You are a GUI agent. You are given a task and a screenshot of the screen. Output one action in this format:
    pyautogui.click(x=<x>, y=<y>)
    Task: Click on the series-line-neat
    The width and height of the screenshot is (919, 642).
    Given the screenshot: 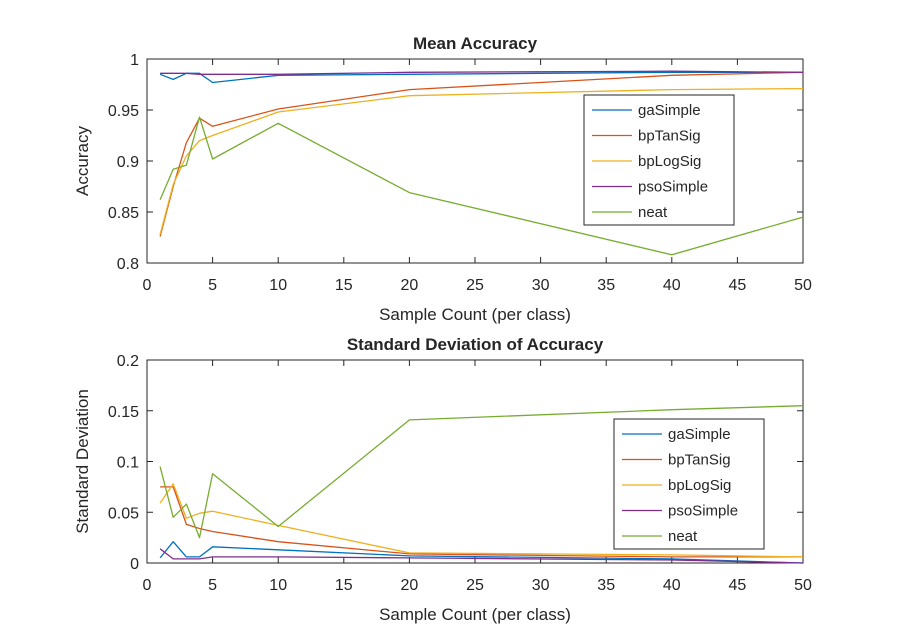 What is the action you would take?
    pyautogui.click(x=481, y=472)
    